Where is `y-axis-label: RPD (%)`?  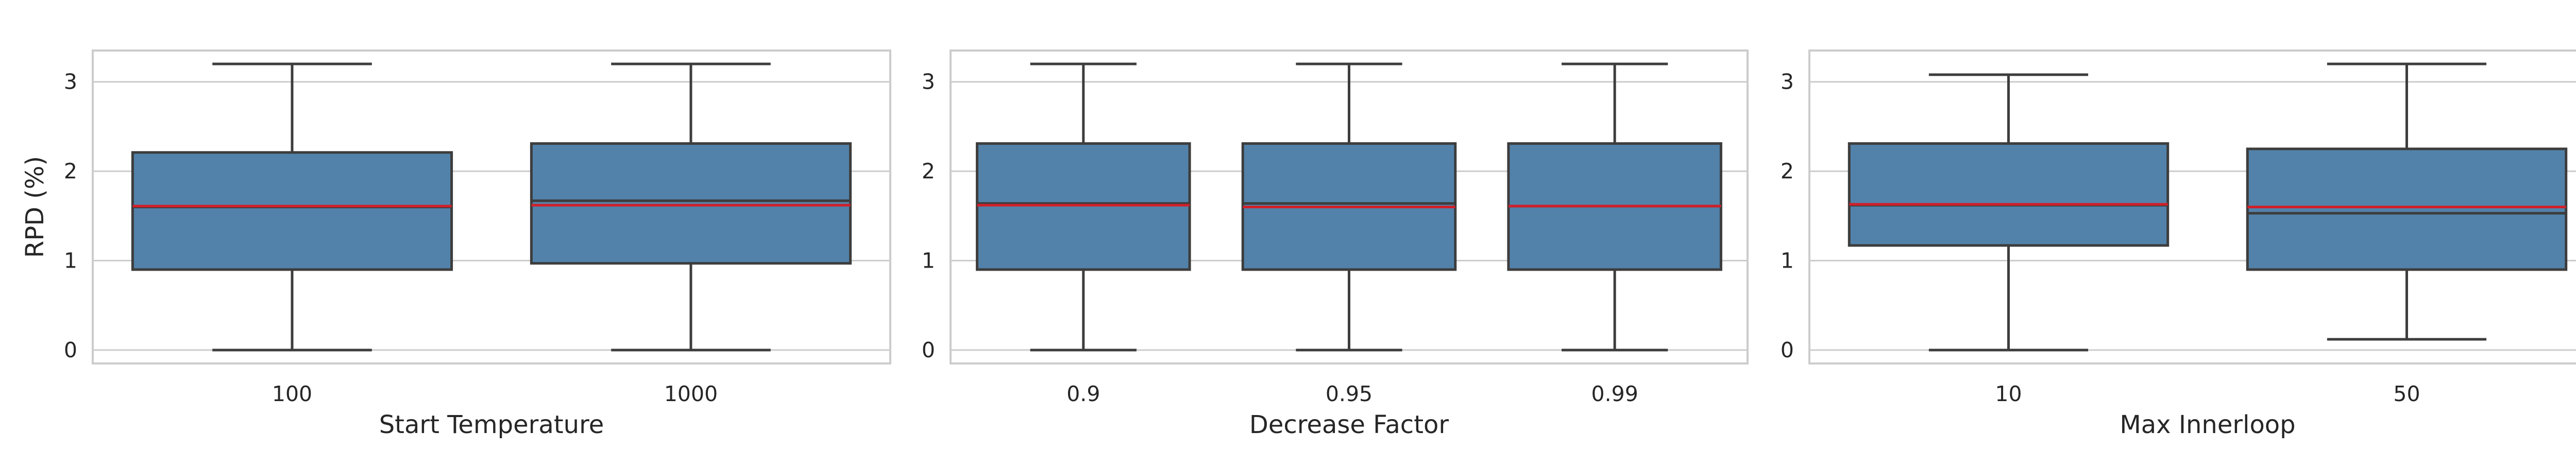 y-axis-label: RPD (%) is located at coordinates (35, 207).